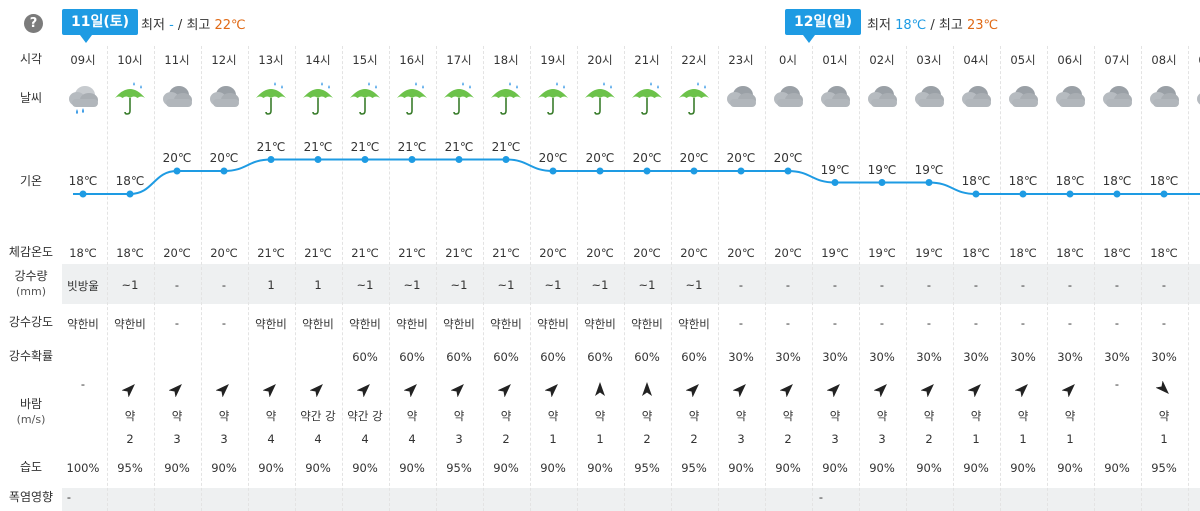 The image size is (1200, 511). Describe the element at coordinates (177, 60) in the screenshot. I see `time-cell: 11시` at that location.